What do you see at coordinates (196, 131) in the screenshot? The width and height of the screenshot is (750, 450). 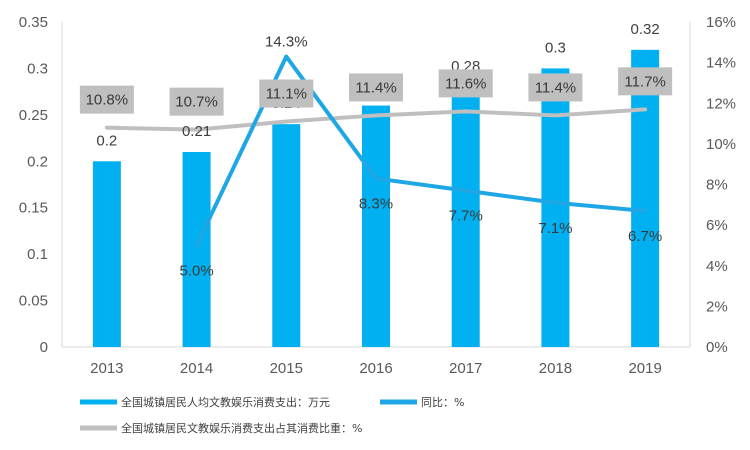 I see `bar-value-label: 0.21` at bounding box center [196, 131].